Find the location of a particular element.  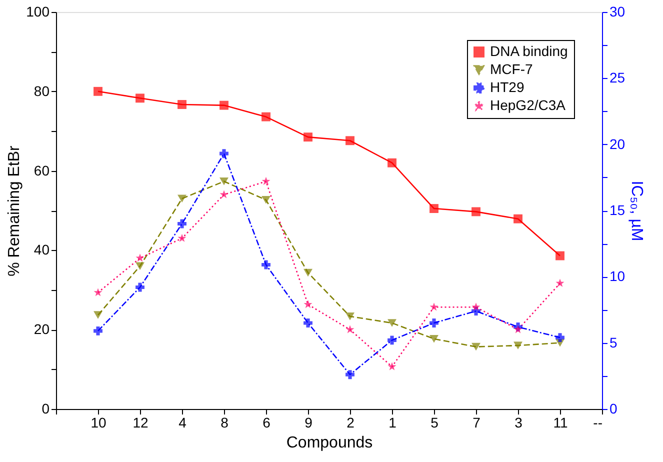

legend-label: DNA binding is located at coordinates (529, 51).